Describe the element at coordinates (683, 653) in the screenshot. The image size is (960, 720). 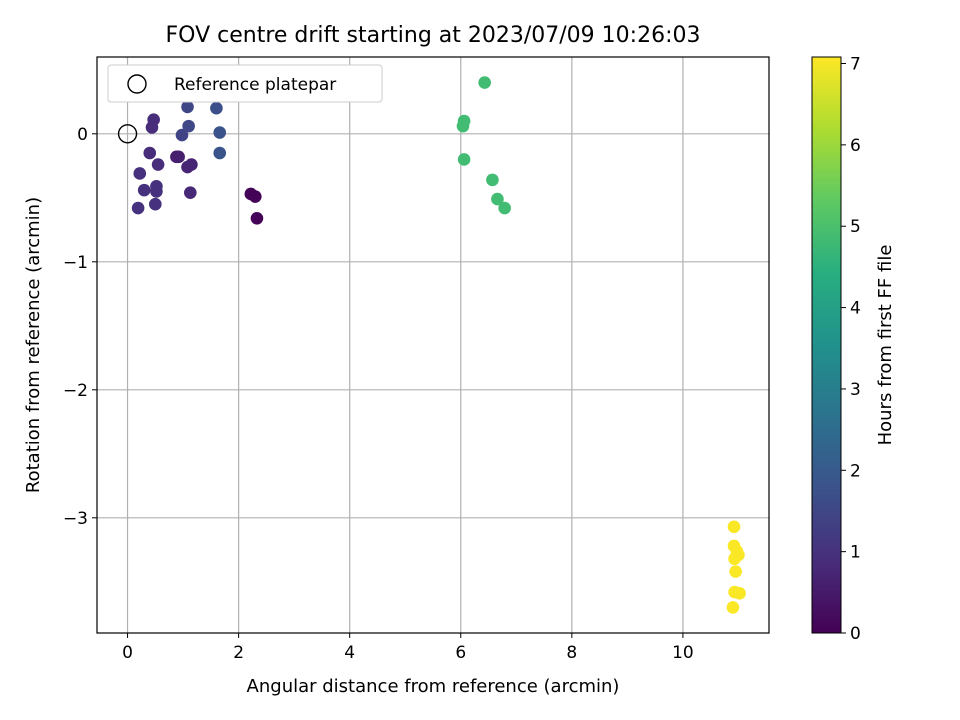
I see `x-tick-label: 10` at that location.